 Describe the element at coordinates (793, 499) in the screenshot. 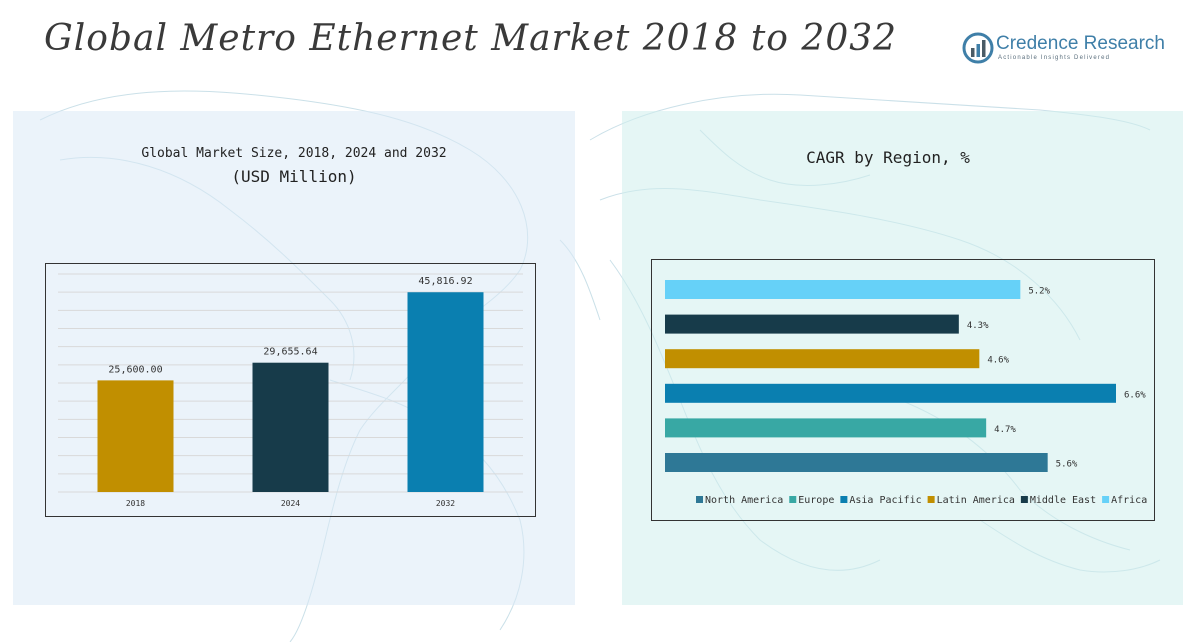

I see `legend-swatch-europe` at that location.